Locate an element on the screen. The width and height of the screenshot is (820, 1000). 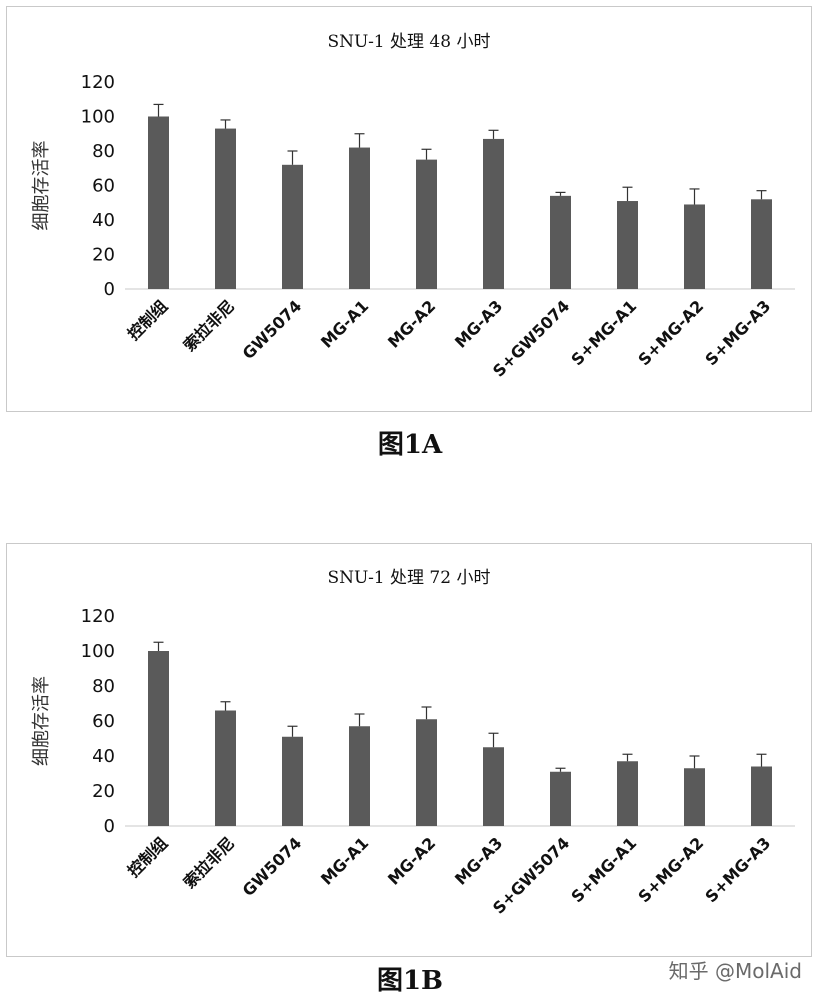
chart-title: SNU-1 处理 48 小时 is located at coordinates (409, 42).